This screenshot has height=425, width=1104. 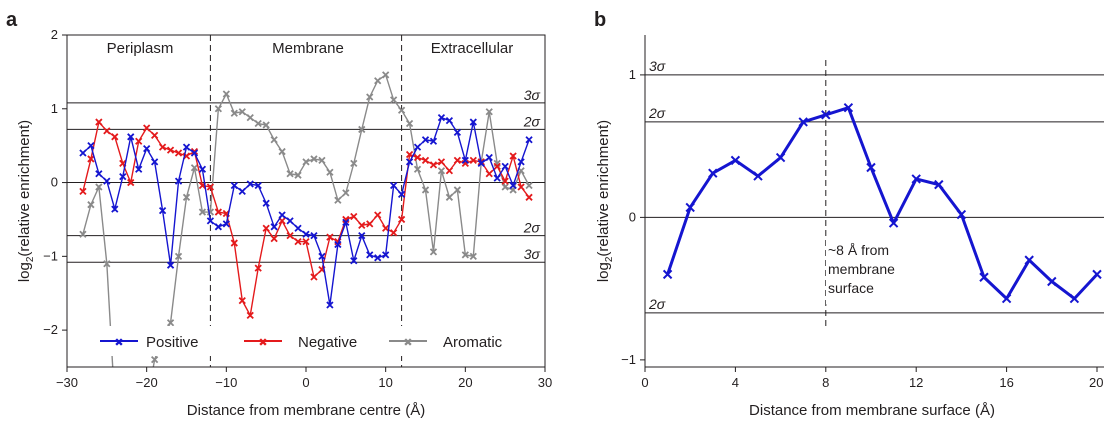 I want to click on legend-positive-label: Positive, so click(x=172, y=342).